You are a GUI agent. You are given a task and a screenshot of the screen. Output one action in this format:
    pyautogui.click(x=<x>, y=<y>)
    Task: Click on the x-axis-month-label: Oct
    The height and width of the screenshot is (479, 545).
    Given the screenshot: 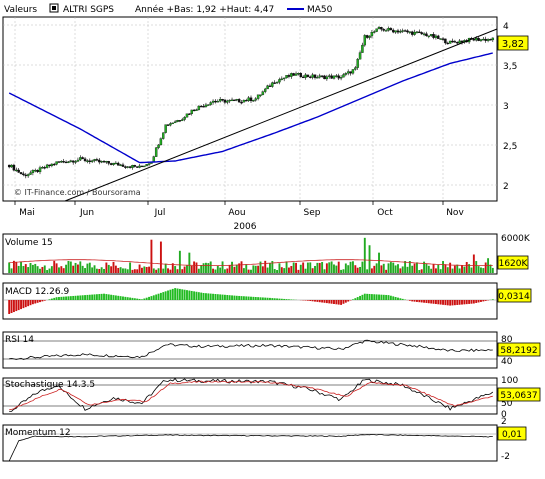 What is the action you would take?
    pyautogui.click(x=385, y=213)
    